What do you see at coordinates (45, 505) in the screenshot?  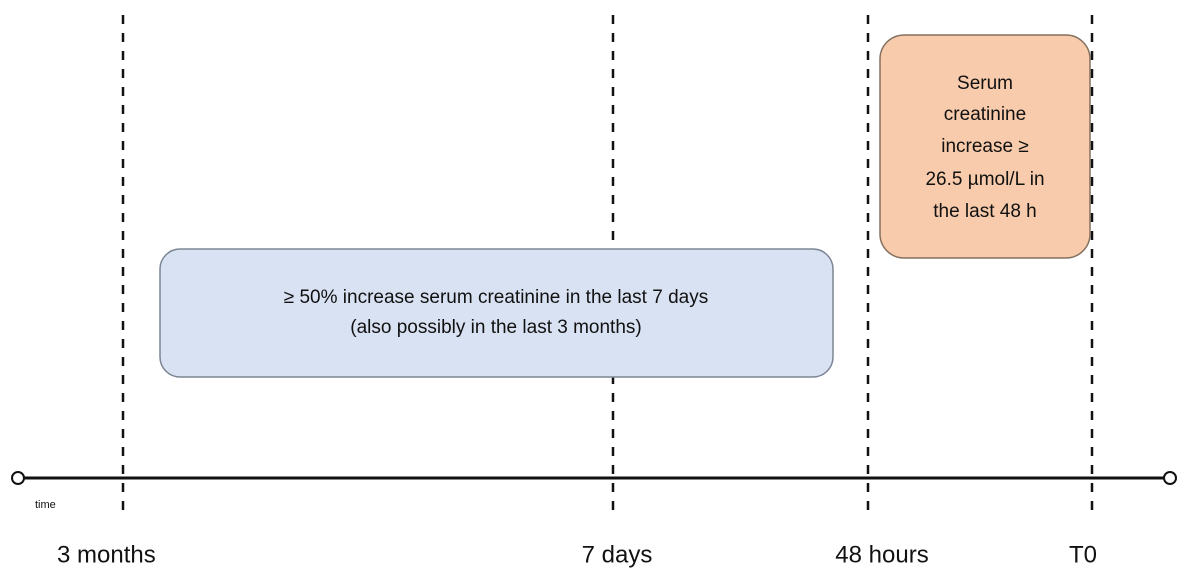 I see `axis-label: time` at bounding box center [45, 505].